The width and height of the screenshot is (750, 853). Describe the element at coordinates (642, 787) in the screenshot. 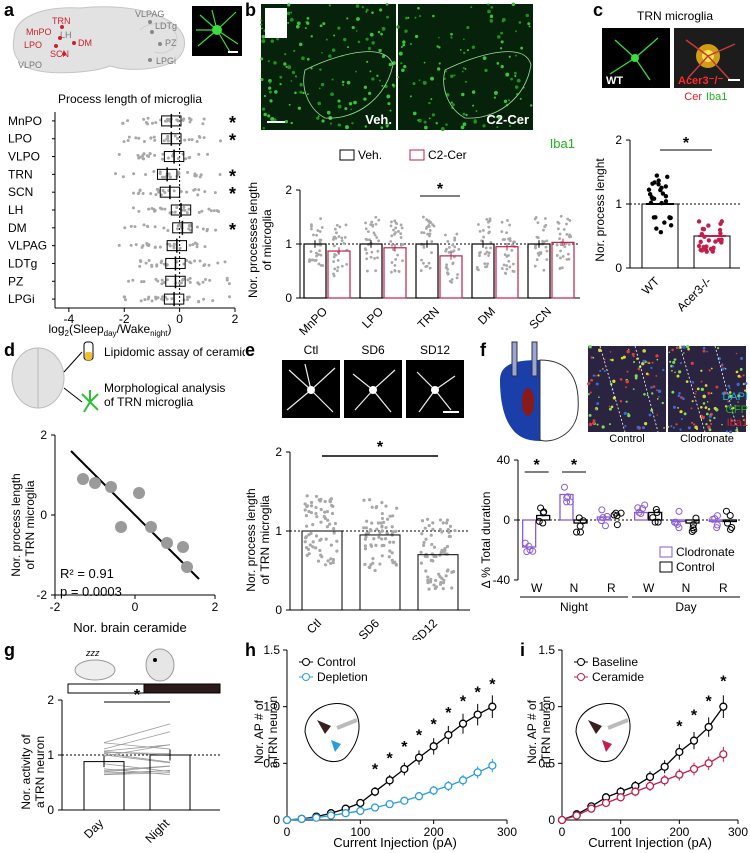

I see `i-plot-series-line` at that location.